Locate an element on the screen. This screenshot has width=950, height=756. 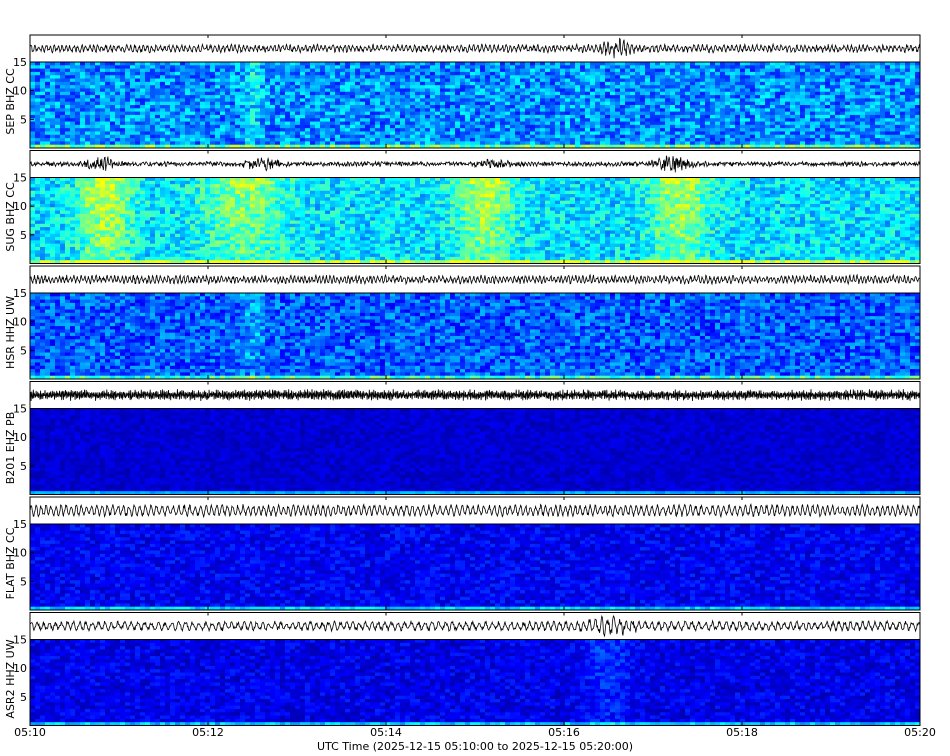
channel-label: HSR HHZ UW is located at coordinates (10, 332).